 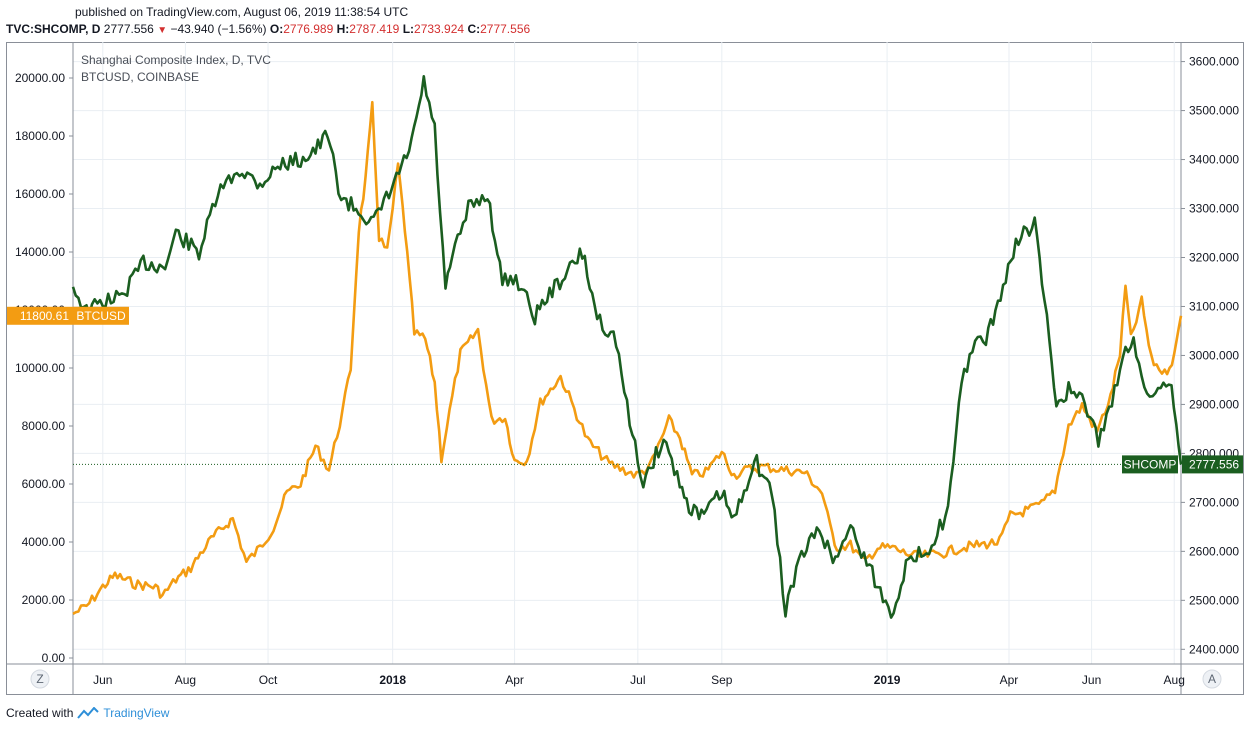 I want to click on low-value: 2733.924, so click(x=439, y=29).